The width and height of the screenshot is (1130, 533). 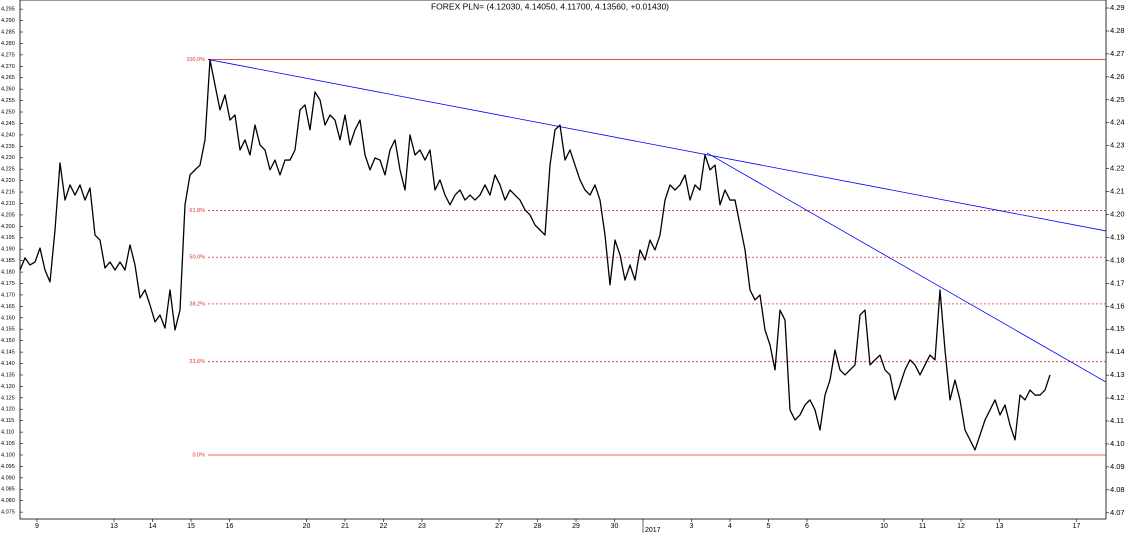 What do you see at coordinates (8, 387) in the screenshot?
I see `y-tick-label: 4.130` at bounding box center [8, 387].